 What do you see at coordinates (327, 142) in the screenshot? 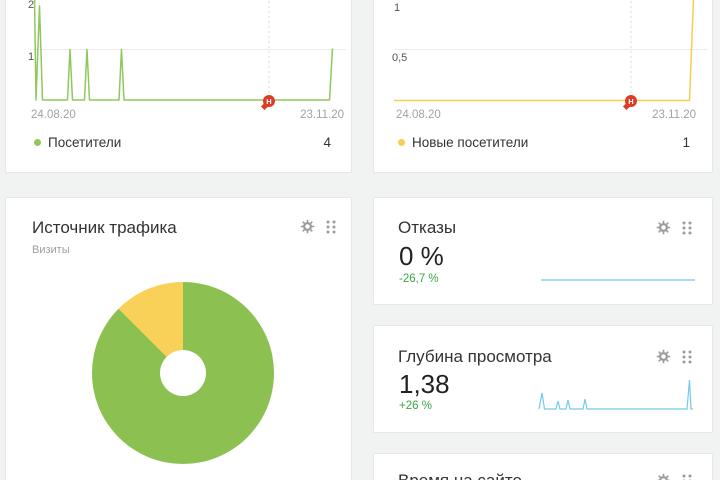
I see `legend-value: 4` at bounding box center [327, 142].